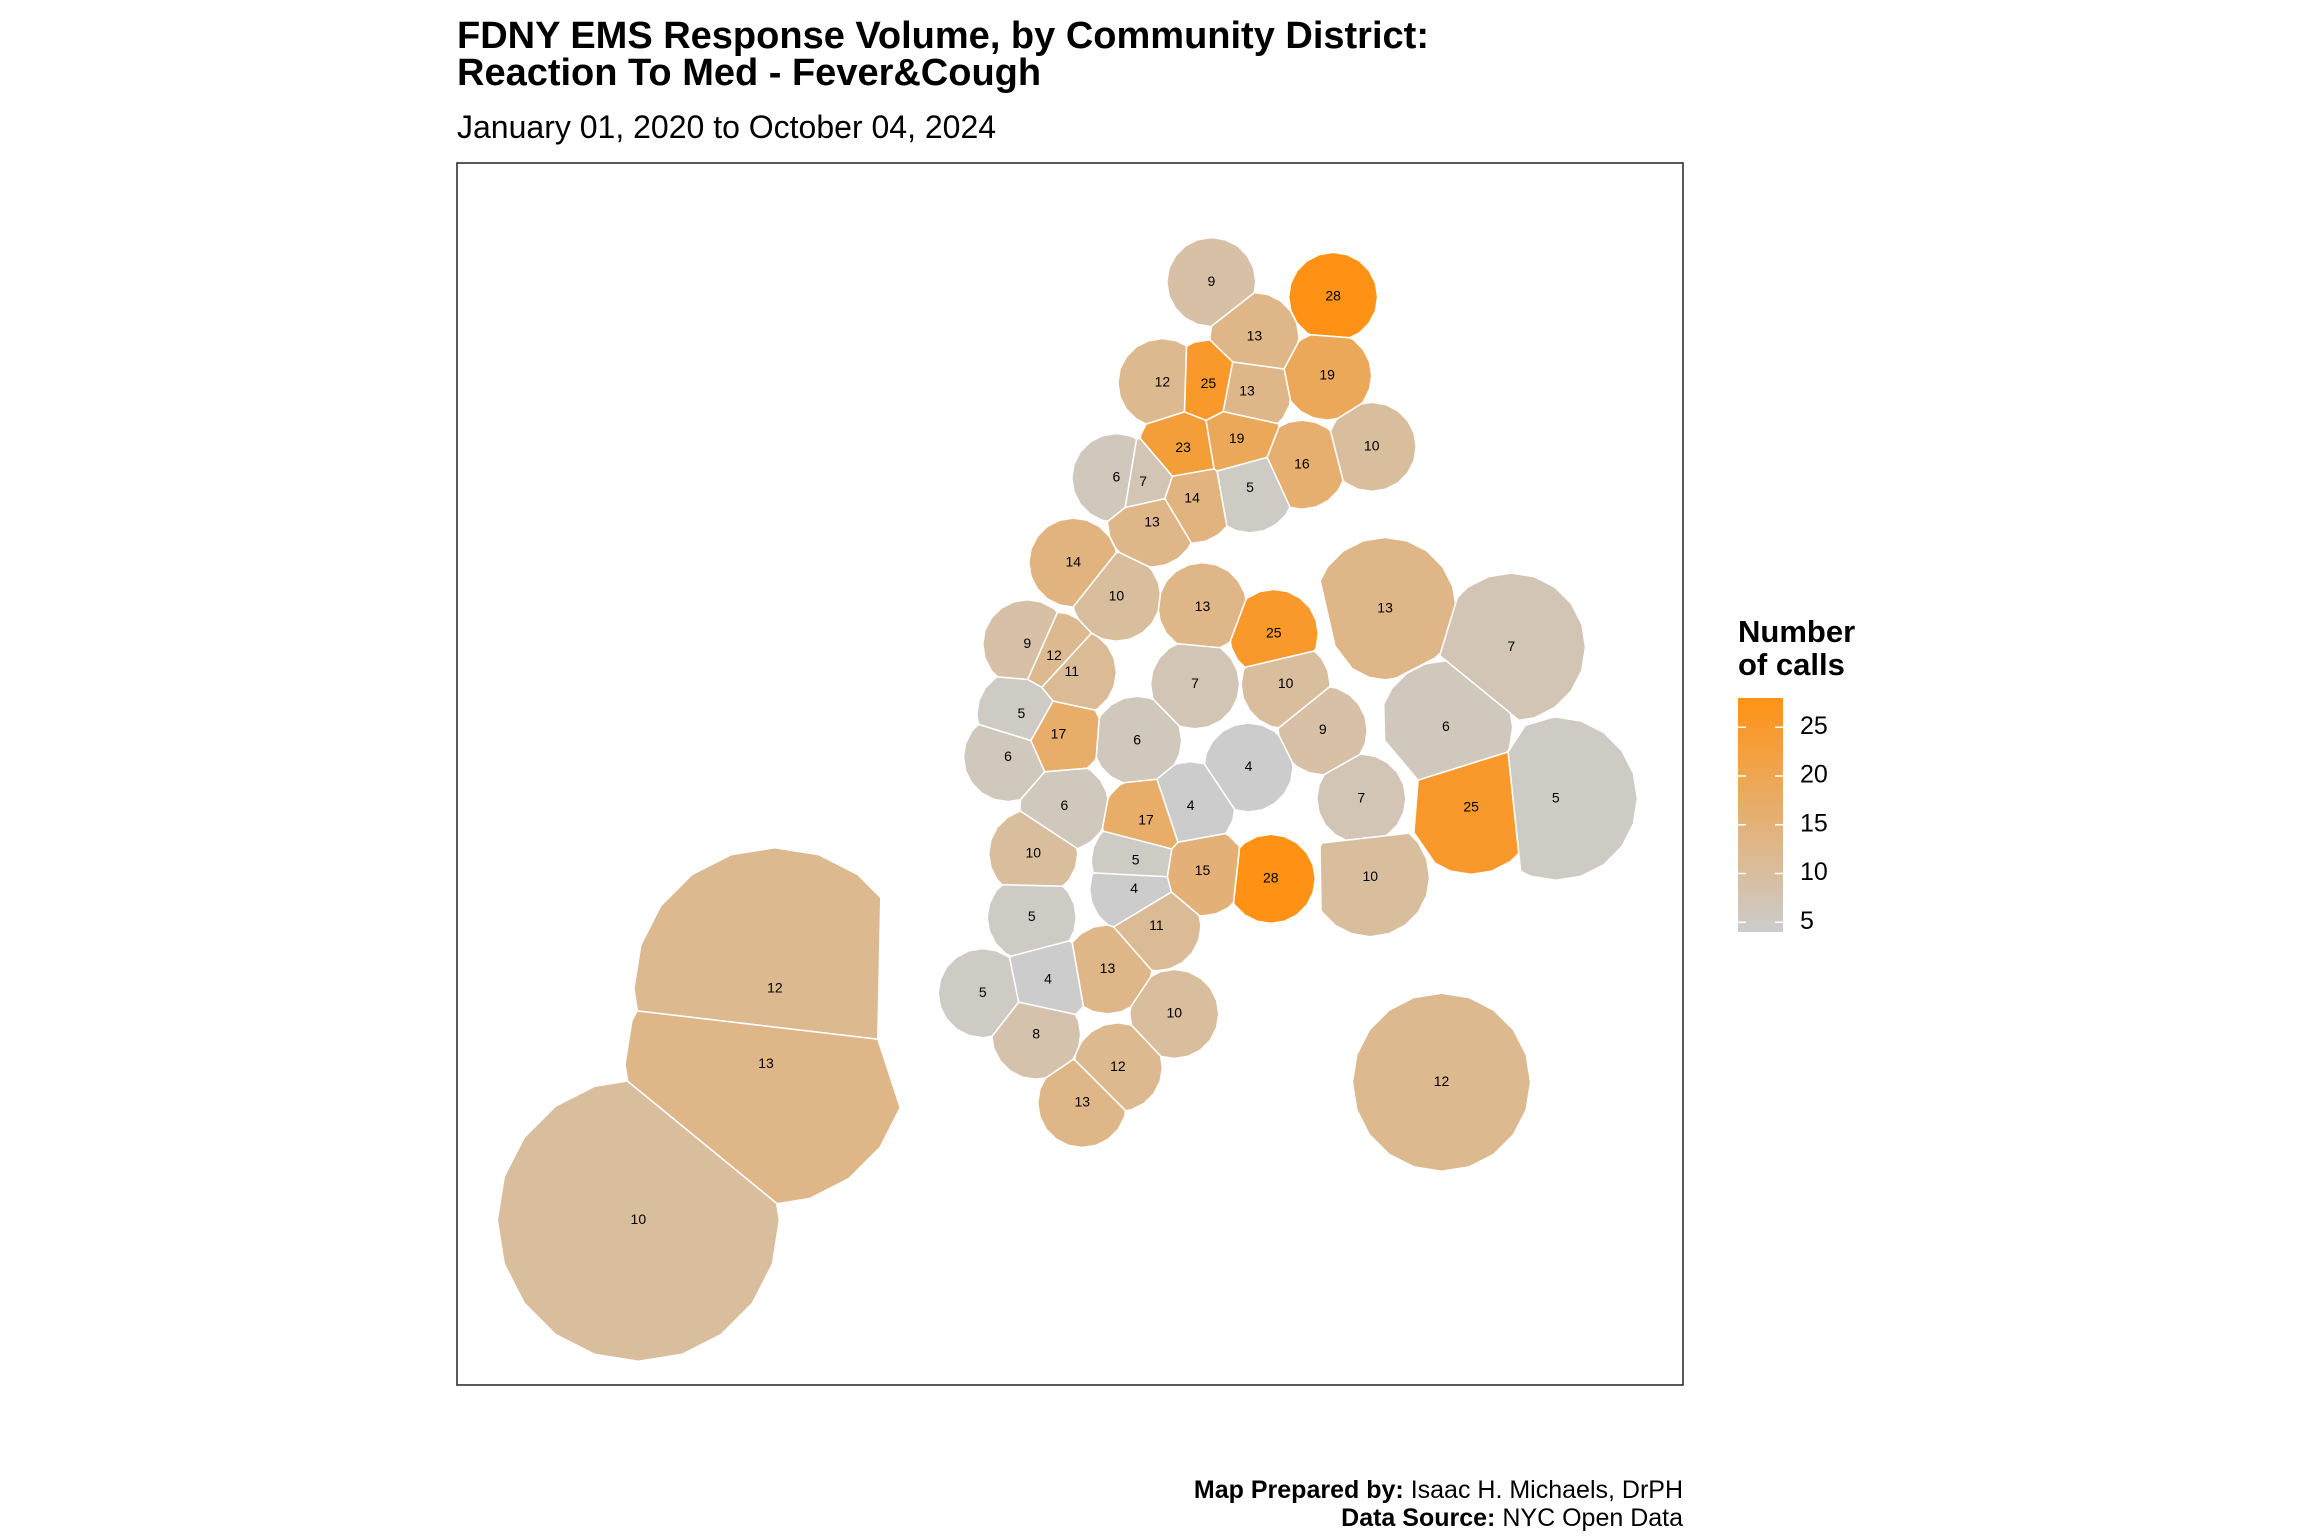 The image size is (2304, 1536). I want to click on legend-title: of calls, so click(1791, 664).